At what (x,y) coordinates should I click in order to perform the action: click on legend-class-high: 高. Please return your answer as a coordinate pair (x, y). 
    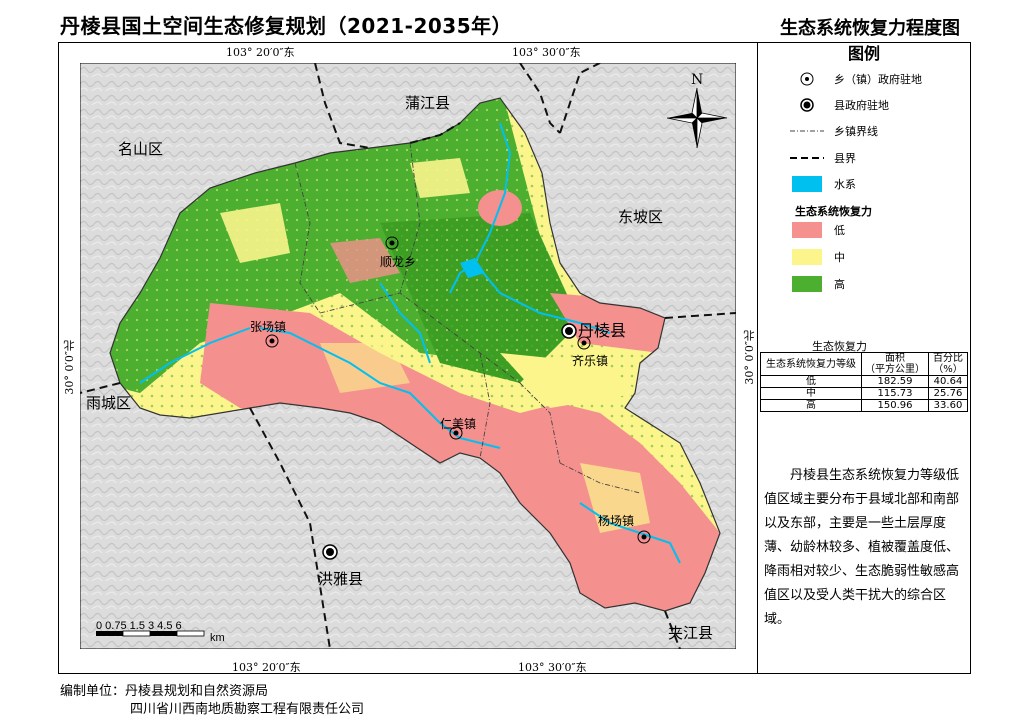
    Looking at the image, I should click on (817, 284).